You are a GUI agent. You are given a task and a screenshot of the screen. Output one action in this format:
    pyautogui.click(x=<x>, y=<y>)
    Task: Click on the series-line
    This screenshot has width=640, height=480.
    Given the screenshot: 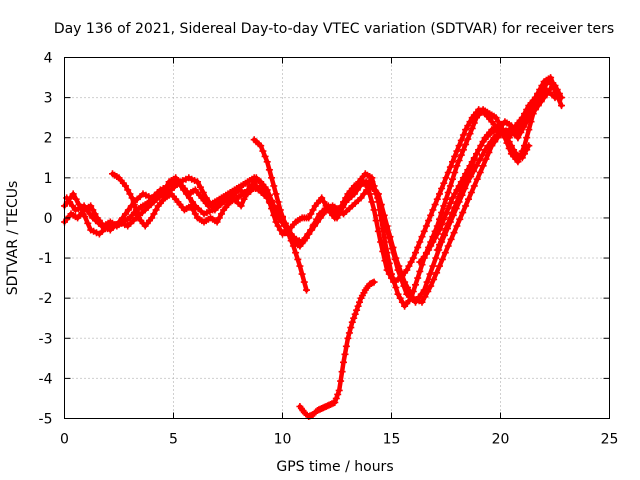 What is the action you would take?
    pyautogui.click(x=280, y=215)
    